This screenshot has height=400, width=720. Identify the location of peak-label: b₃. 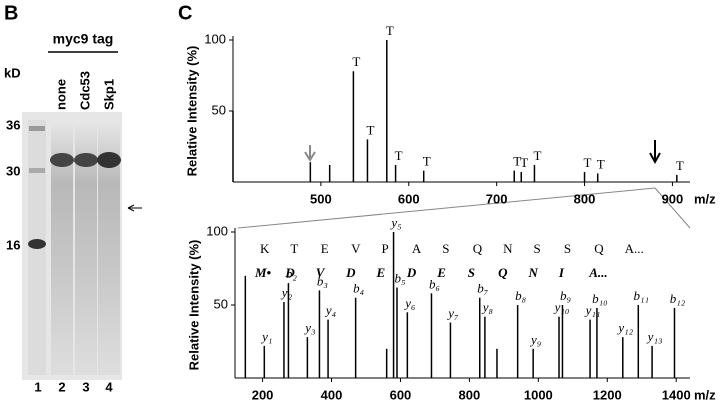
(322, 280).